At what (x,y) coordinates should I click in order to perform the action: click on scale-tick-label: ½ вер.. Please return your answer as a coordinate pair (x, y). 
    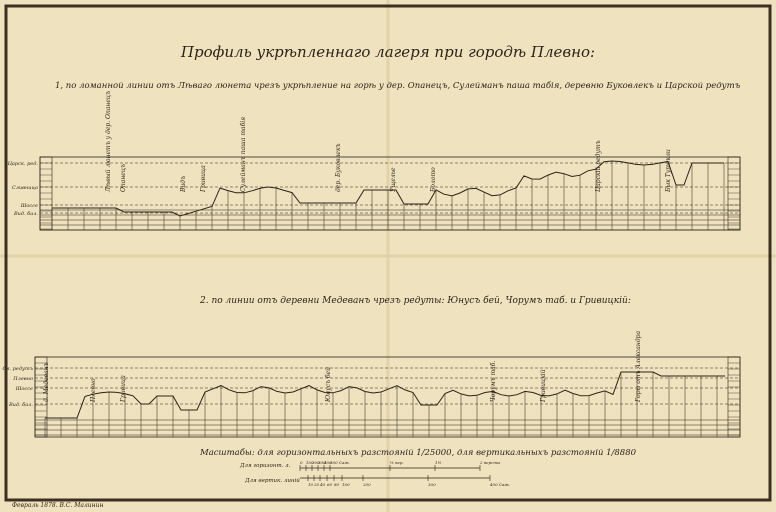
    Looking at the image, I should click on (397, 462).